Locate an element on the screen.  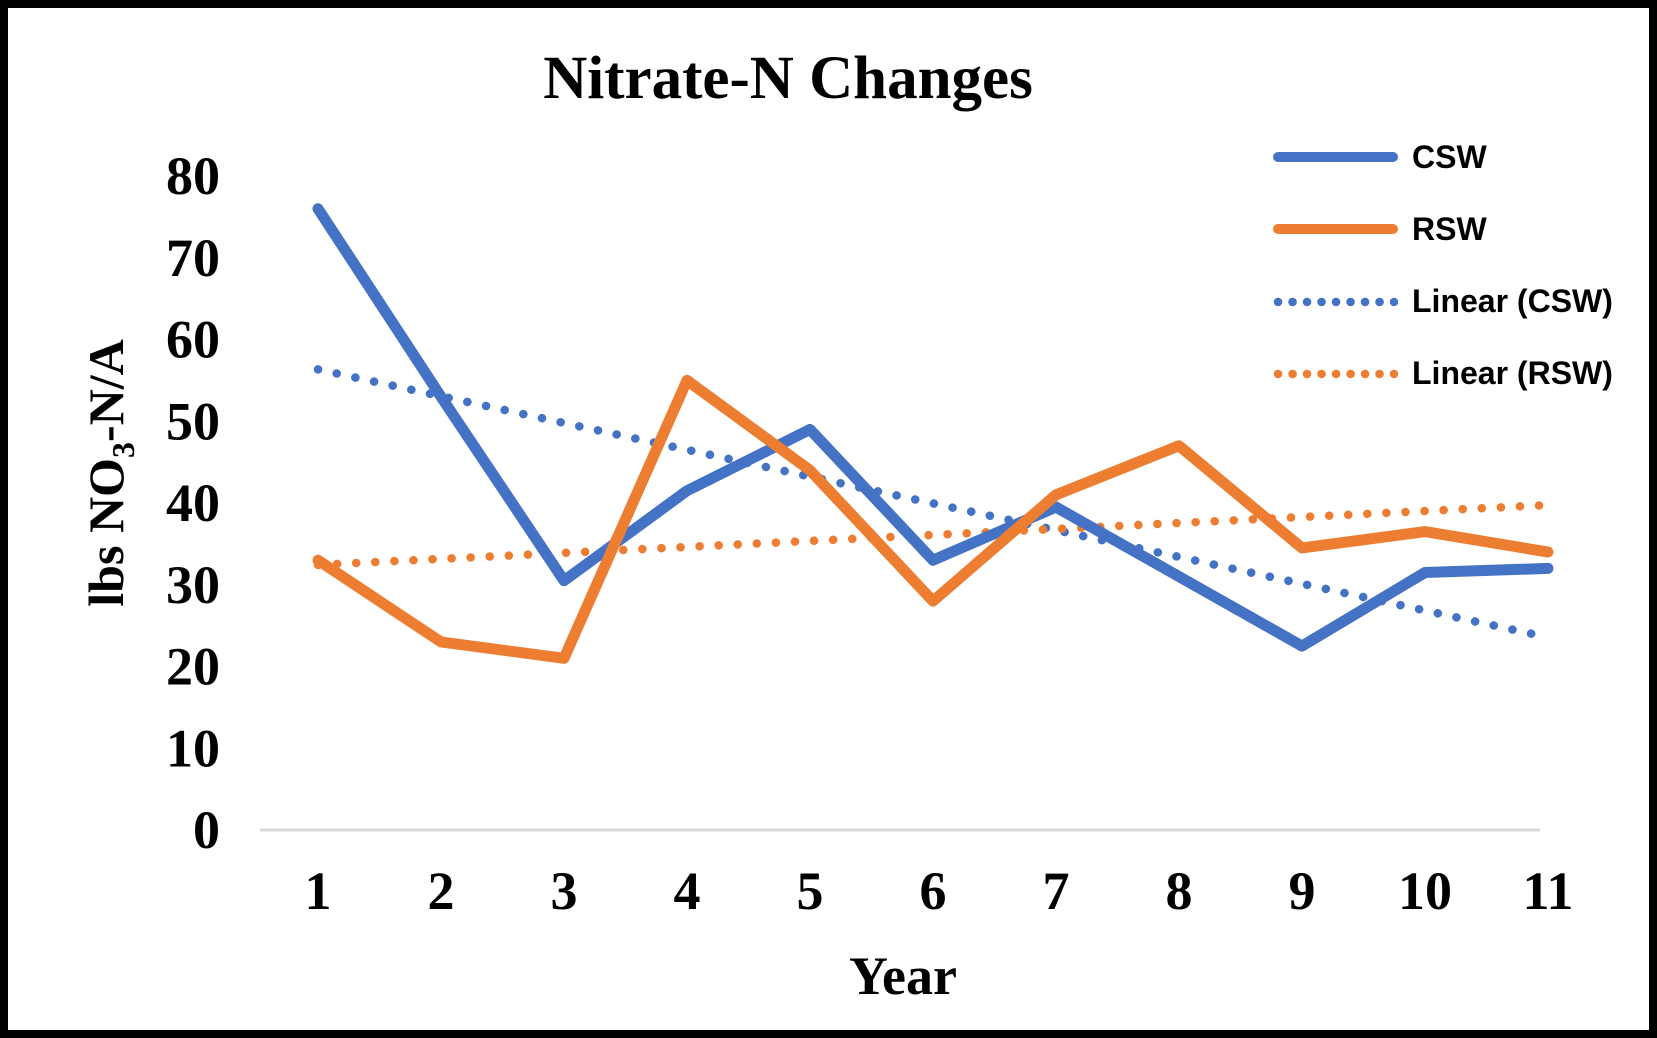
y-tick-label: 70 is located at coordinates (193, 258).